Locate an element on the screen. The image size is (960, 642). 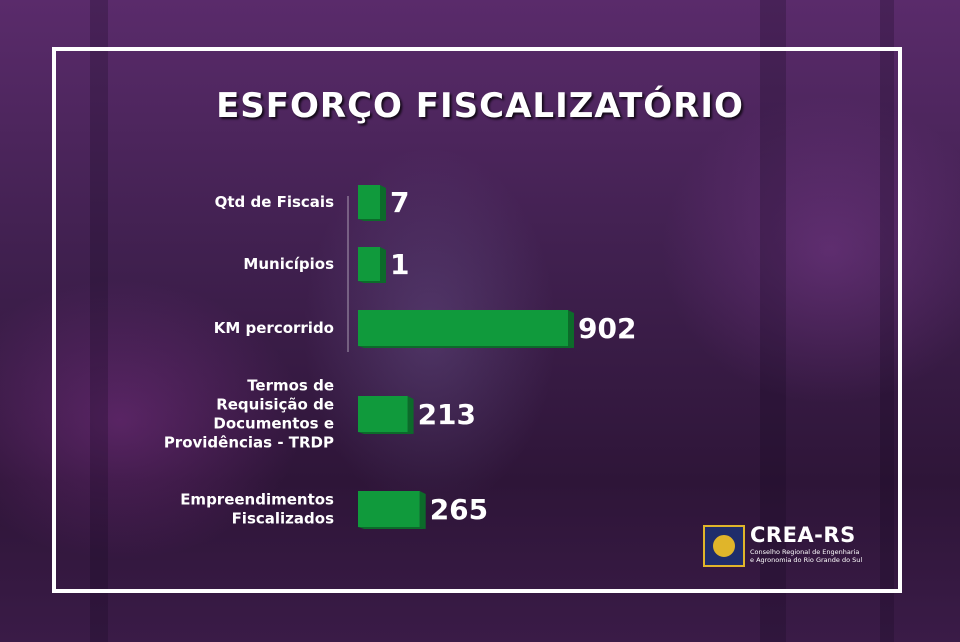
data-label: 902 is located at coordinates (607, 328).